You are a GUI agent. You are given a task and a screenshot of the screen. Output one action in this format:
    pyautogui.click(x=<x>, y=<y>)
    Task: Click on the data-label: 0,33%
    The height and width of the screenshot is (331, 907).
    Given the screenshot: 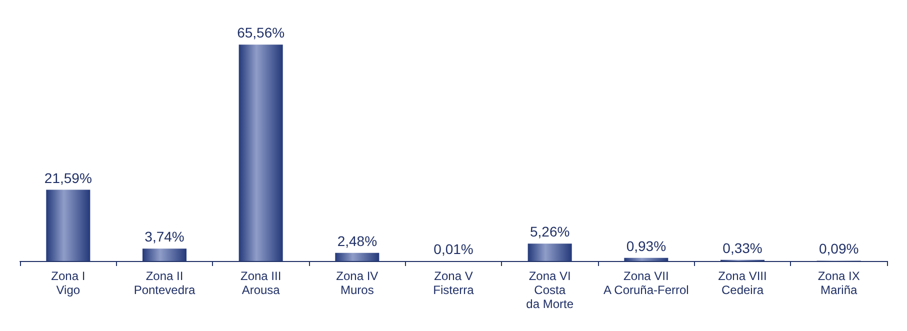 What is the action you would take?
    pyautogui.click(x=742, y=248)
    